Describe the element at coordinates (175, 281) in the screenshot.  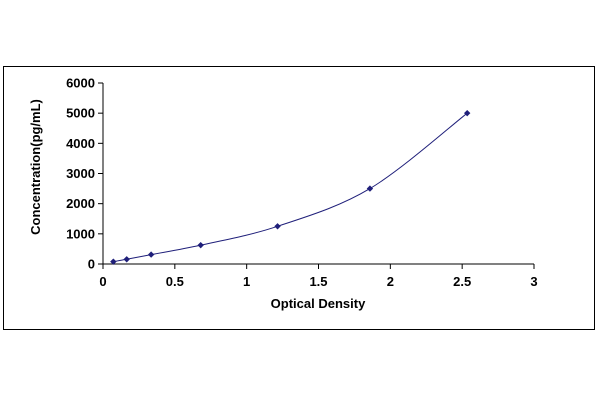
I see `x-tick-label: 0.5` at that location.